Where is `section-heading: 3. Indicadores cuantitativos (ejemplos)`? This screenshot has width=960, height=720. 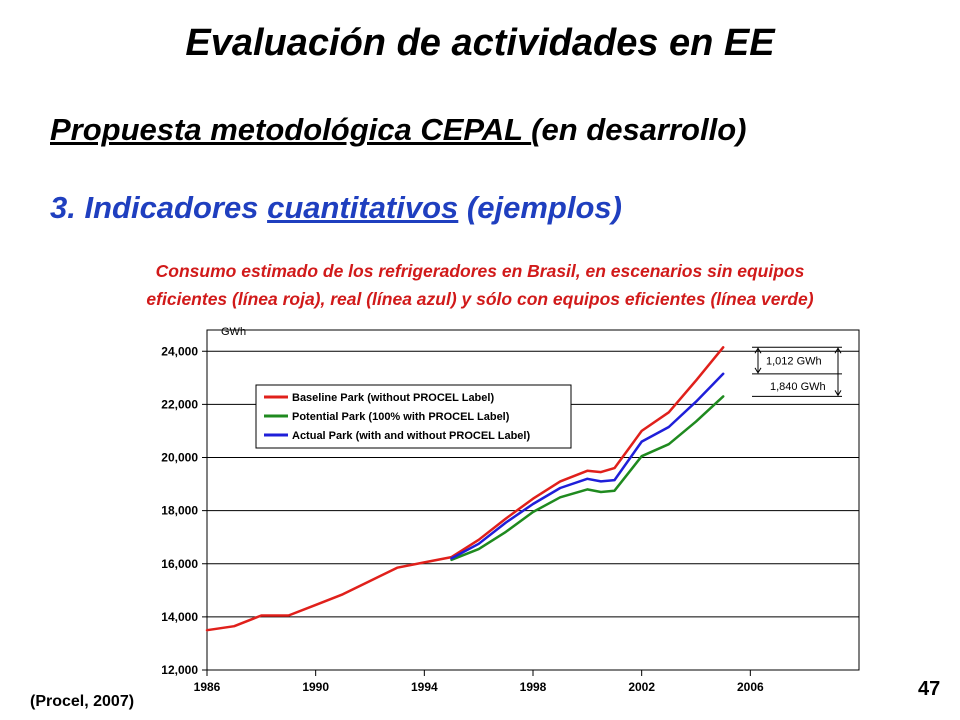
section-heading: 3. Indicadores cuantitativos (ejemplos) is located at coordinates (336, 208).